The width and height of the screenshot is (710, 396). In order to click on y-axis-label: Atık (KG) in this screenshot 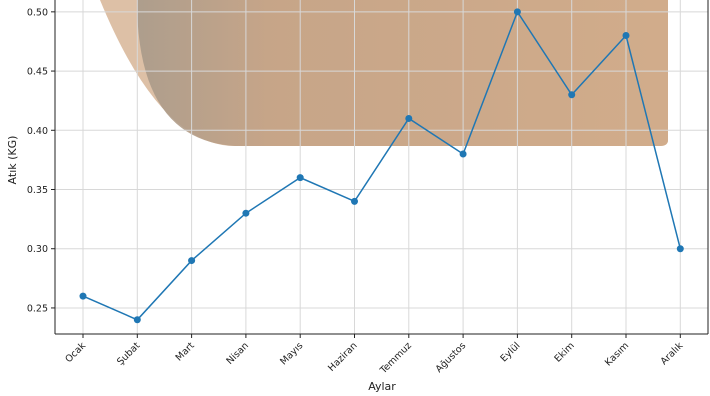, I will do `click(12, 160)`.